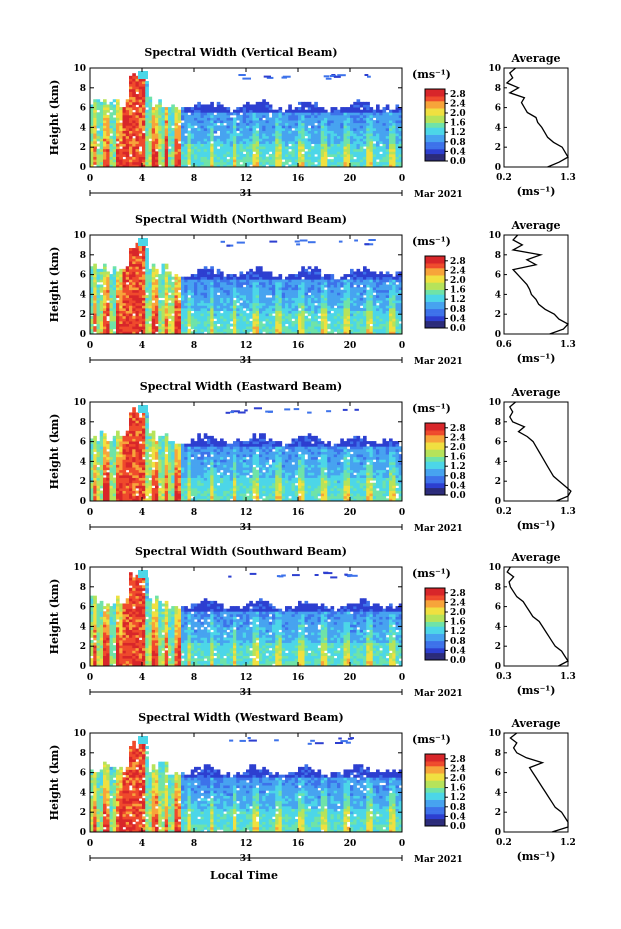  What do you see at coordinates (246, 194) in the screenshot?
I see `day-label: 31` at bounding box center [246, 194].